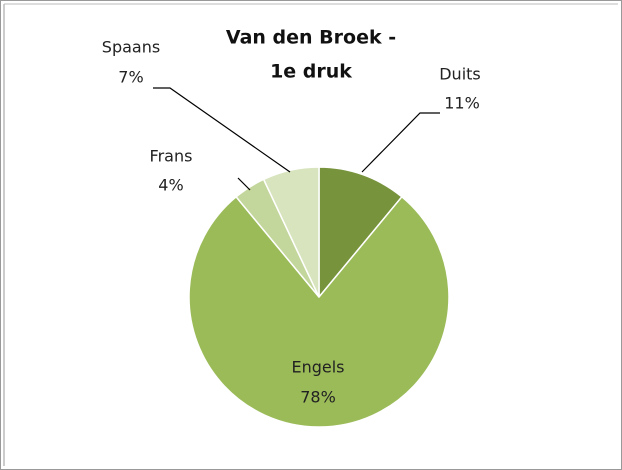 This screenshot has width=622, height=470. I want to click on slice-value: 4%, so click(170, 185).